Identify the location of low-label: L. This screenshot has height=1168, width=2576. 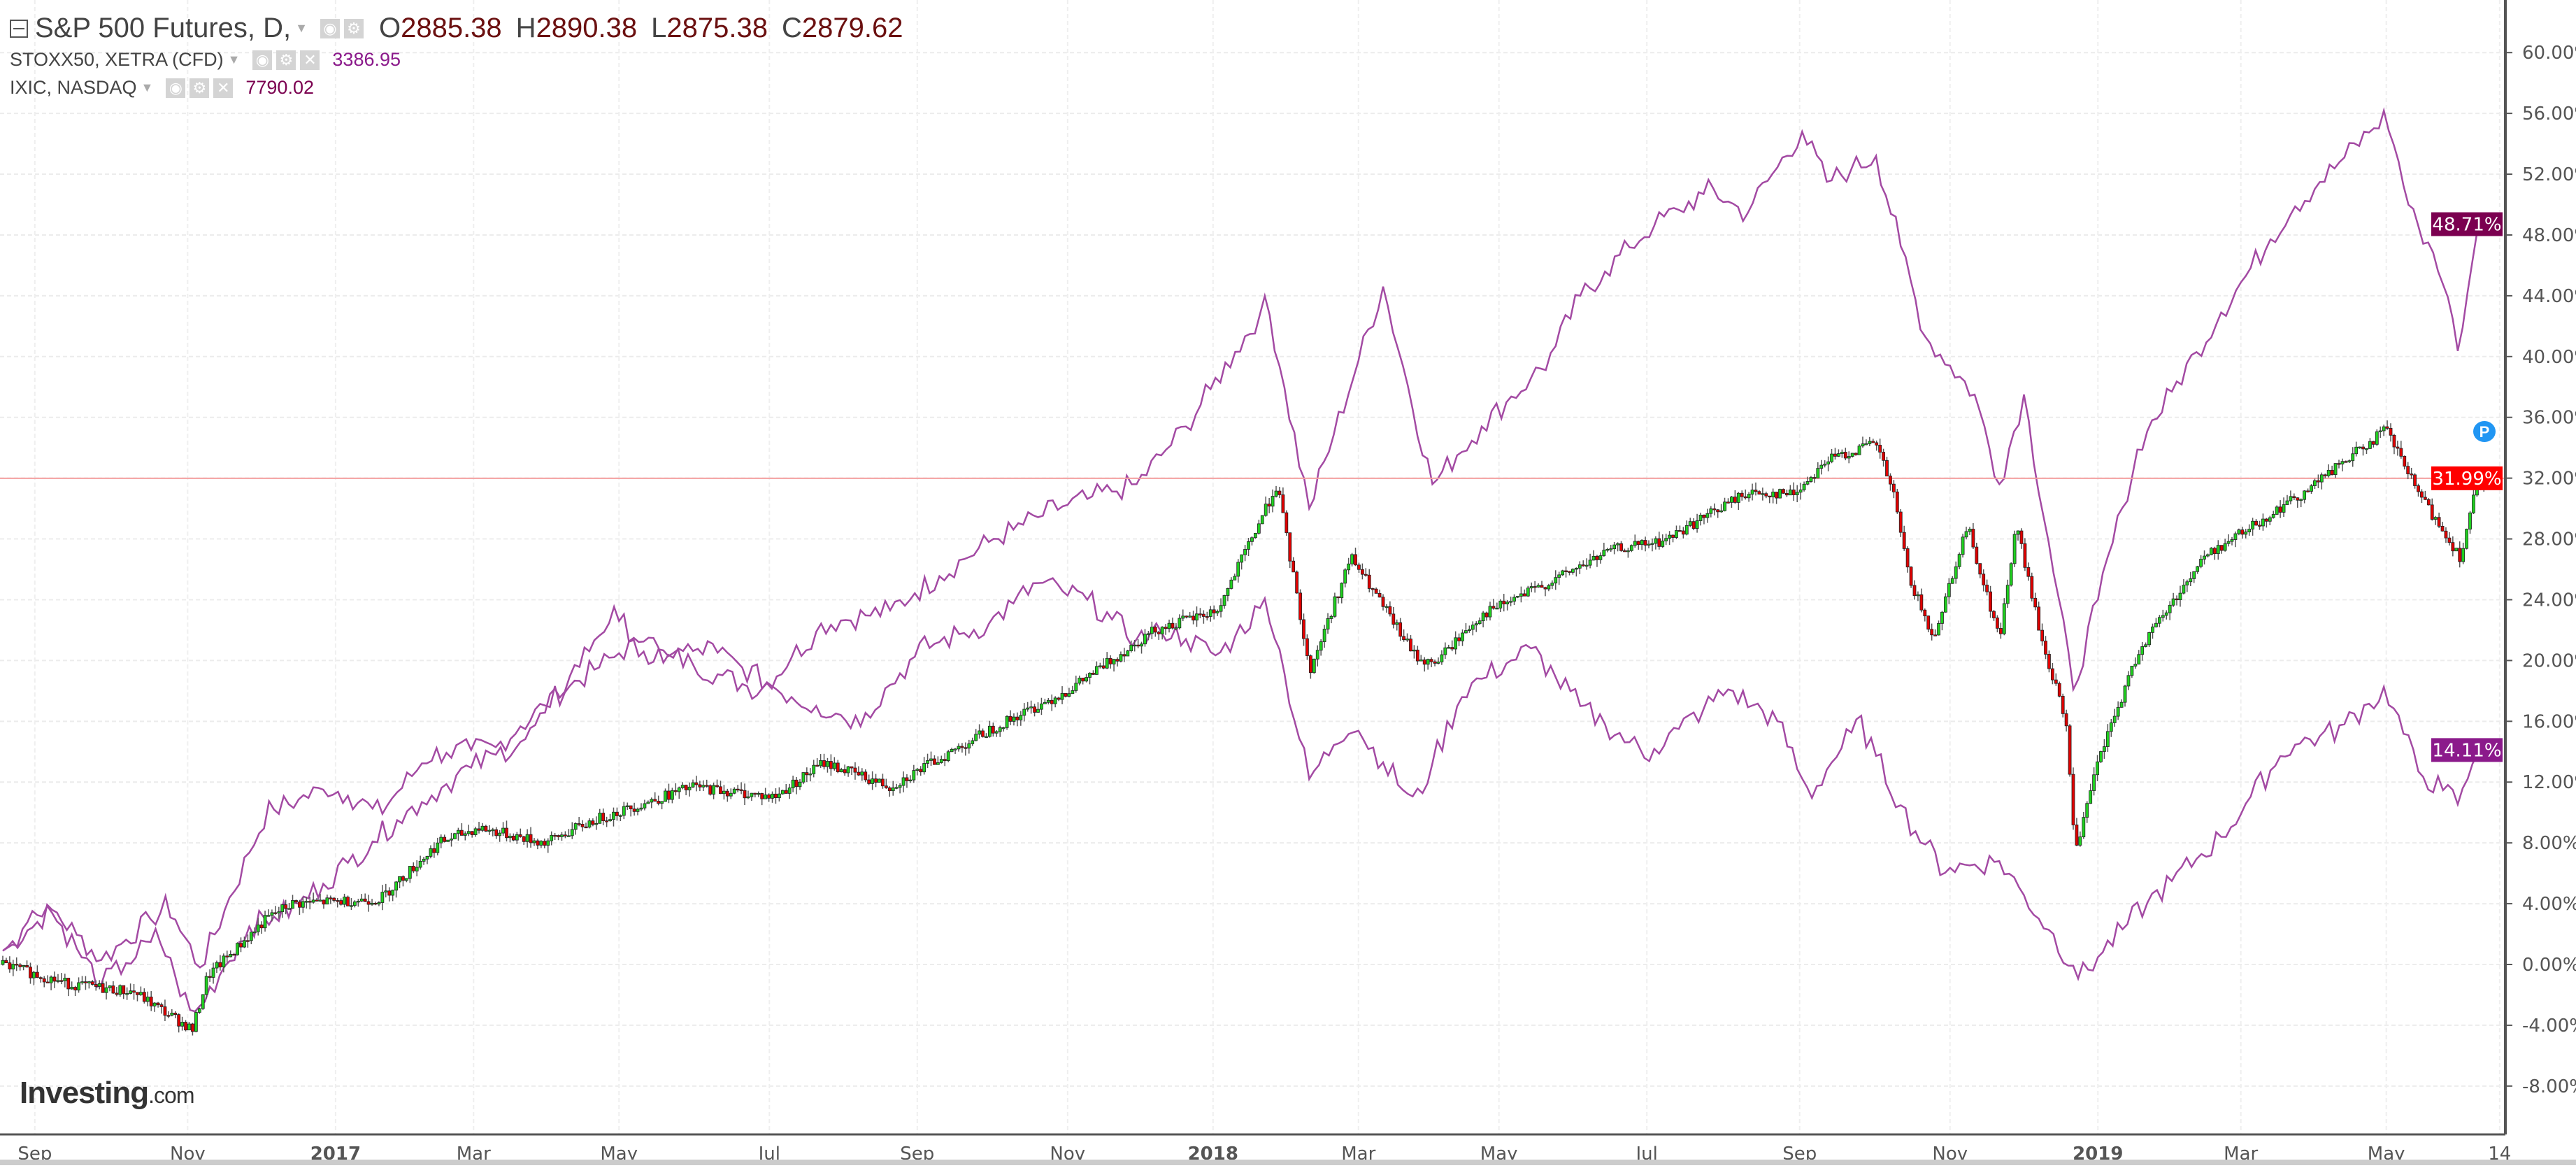
(659, 28).